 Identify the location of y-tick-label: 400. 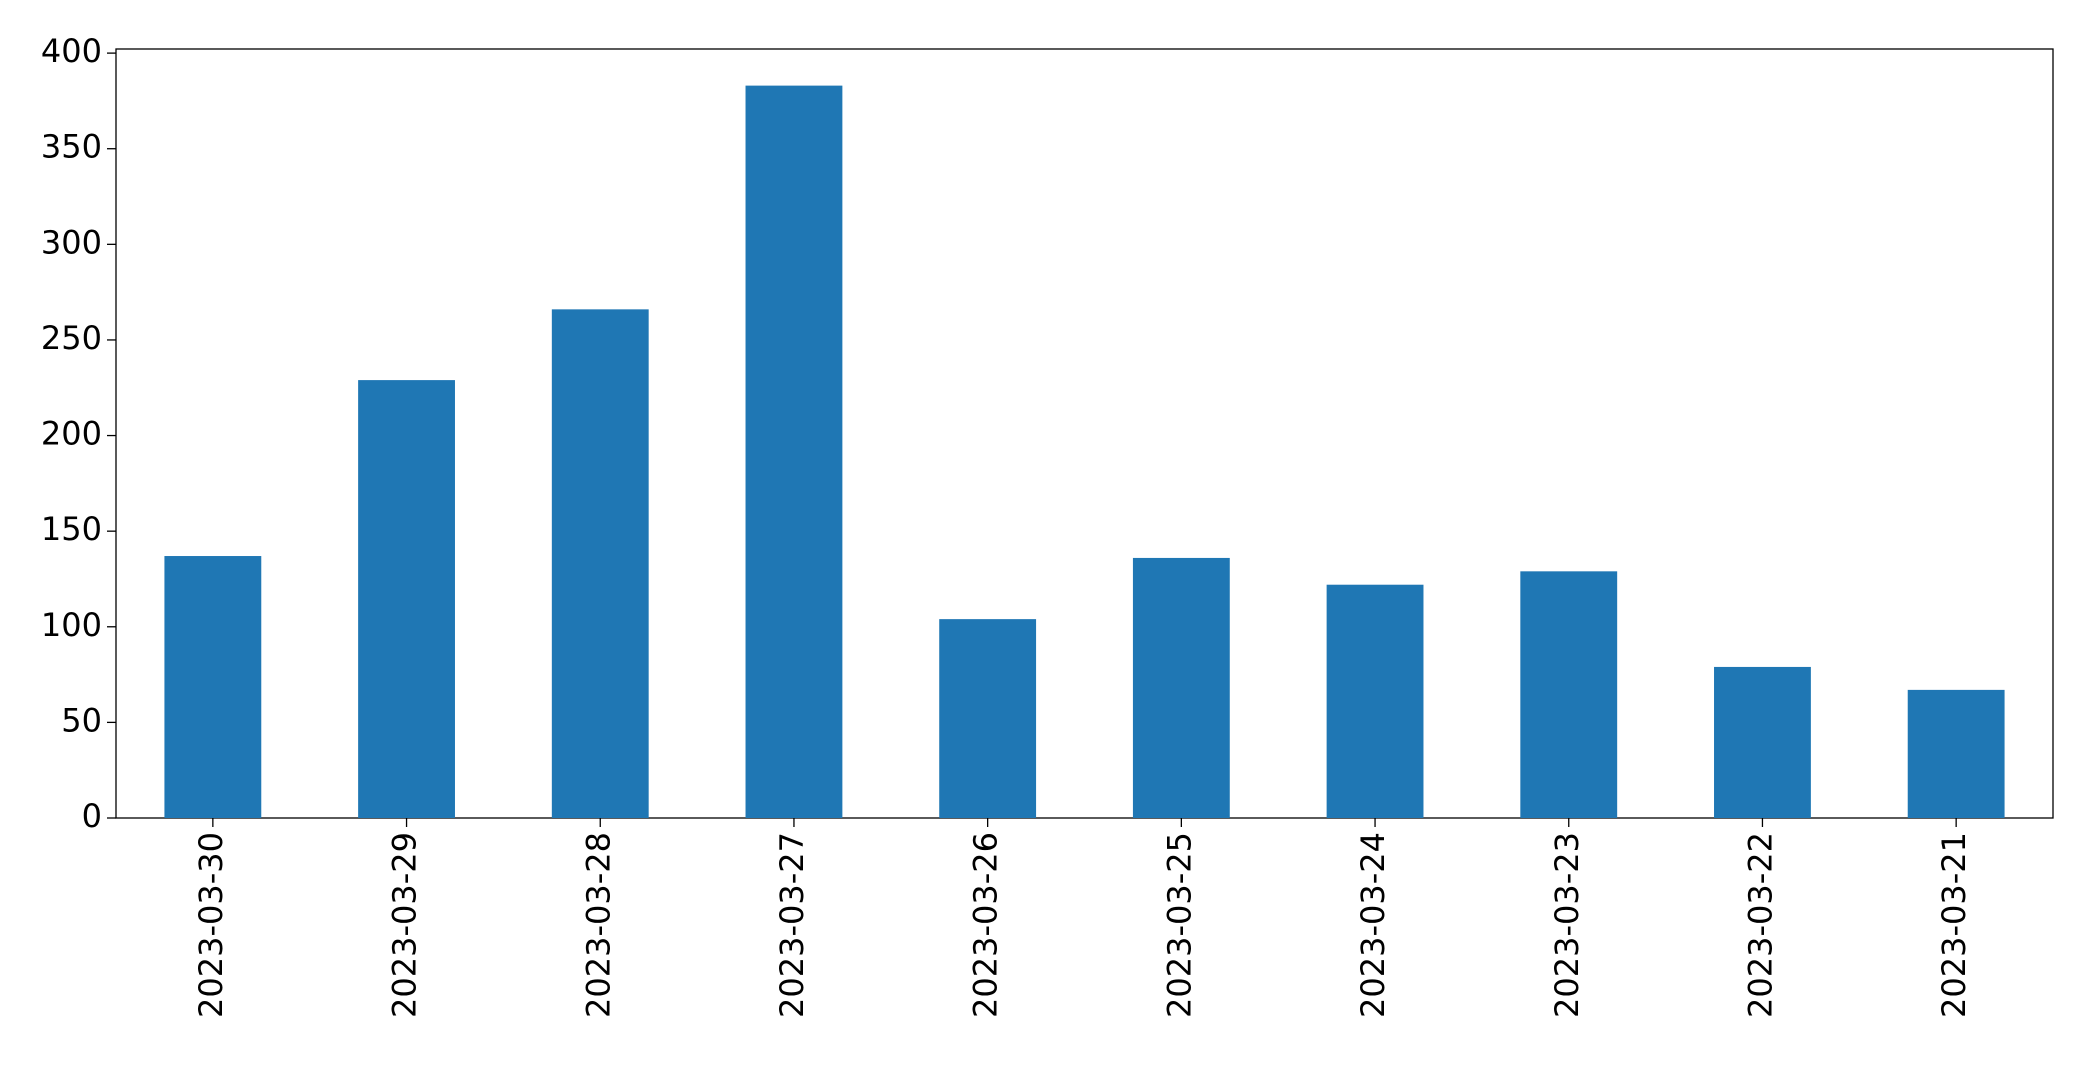
(71, 51).